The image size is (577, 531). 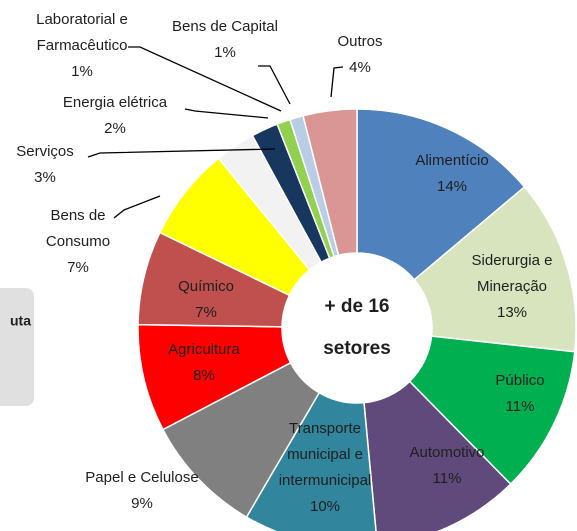 What do you see at coordinates (82, 32) in the screenshot?
I see `slice-label: Laboratorial e Farmacêutico` at bounding box center [82, 32].